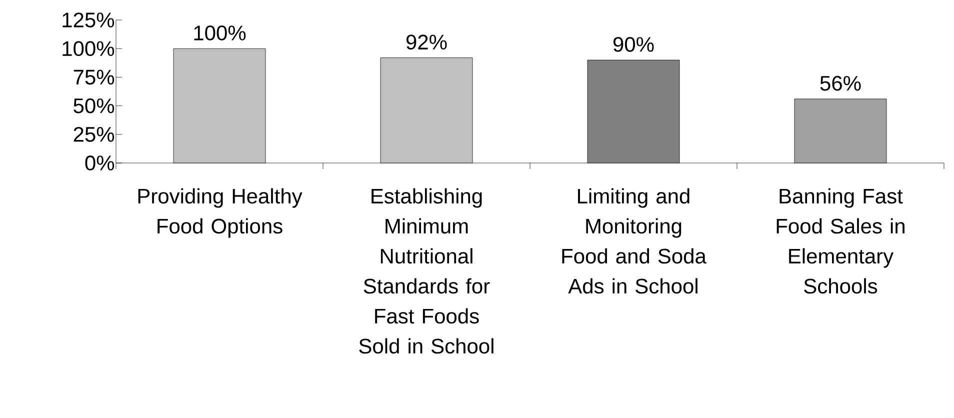  What do you see at coordinates (220, 33) in the screenshot?
I see `data-label: 100%` at bounding box center [220, 33].